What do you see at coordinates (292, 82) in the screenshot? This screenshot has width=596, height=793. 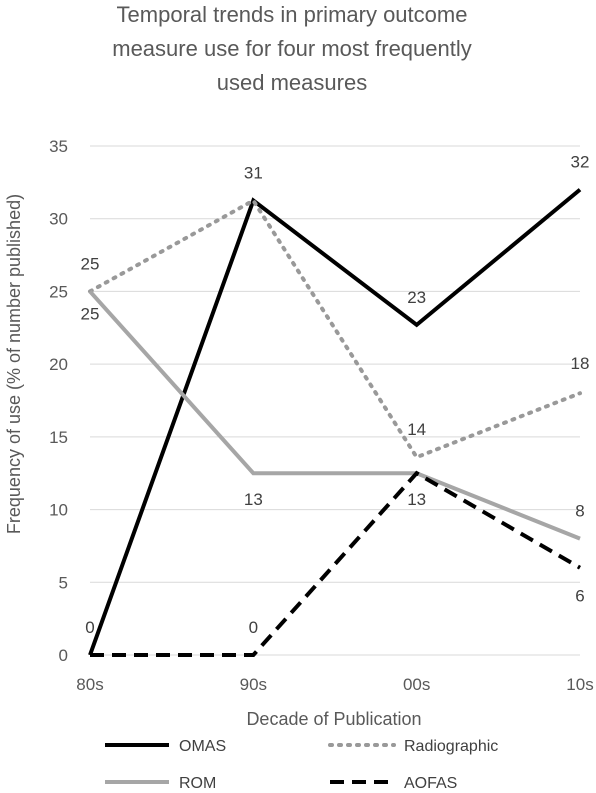 I see `chart-title-line-3: used measures` at bounding box center [292, 82].